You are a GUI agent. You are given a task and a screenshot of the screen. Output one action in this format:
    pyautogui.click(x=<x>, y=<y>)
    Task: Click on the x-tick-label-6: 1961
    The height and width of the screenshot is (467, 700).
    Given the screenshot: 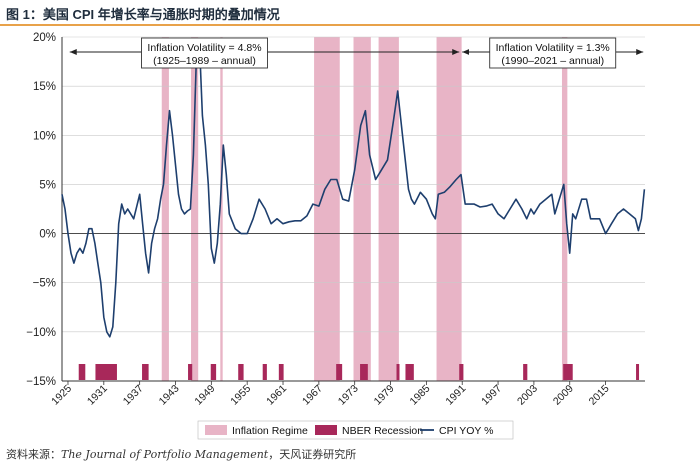 What is the action you would take?
    pyautogui.click(x=276, y=395)
    